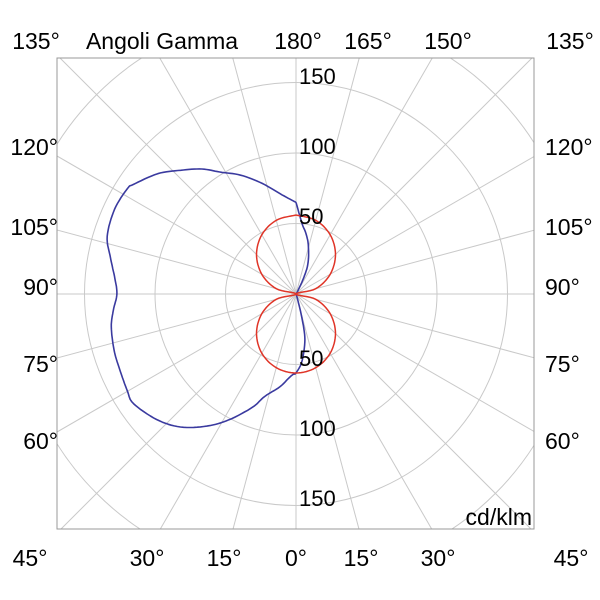  What do you see at coordinates (34, 227) in the screenshot?
I see `gamma-label-left-105: 105°` at bounding box center [34, 227].